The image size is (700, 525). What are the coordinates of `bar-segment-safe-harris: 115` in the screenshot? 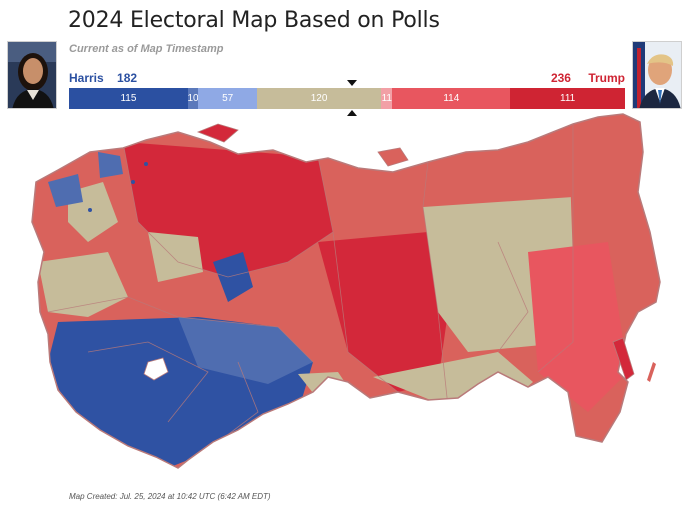 It's located at (128, 98).